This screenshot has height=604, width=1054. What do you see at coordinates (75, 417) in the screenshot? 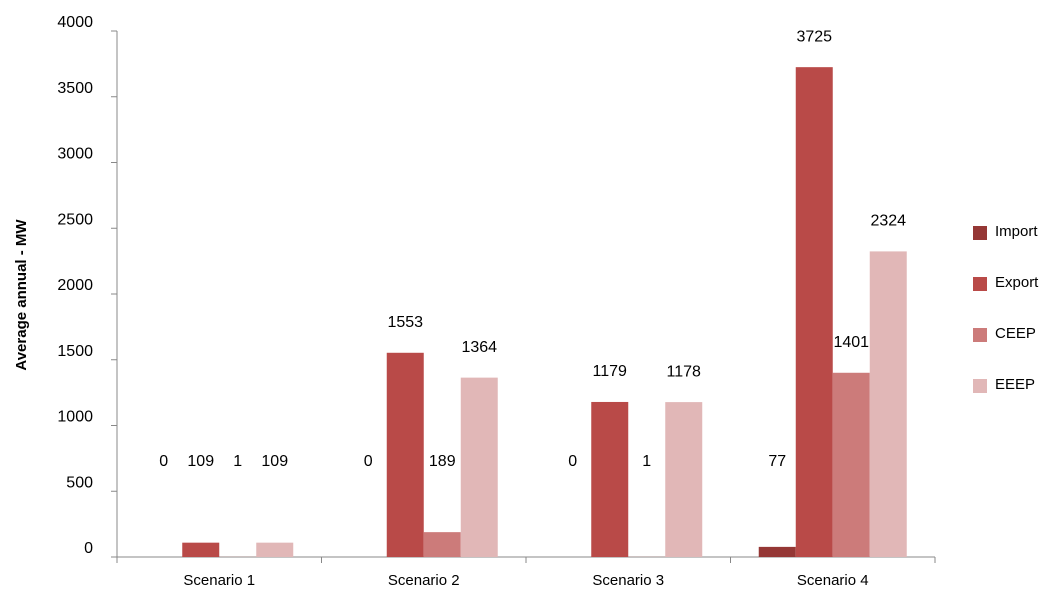
I see `y-tick-label: 1000` at bounding box center [75, 417].